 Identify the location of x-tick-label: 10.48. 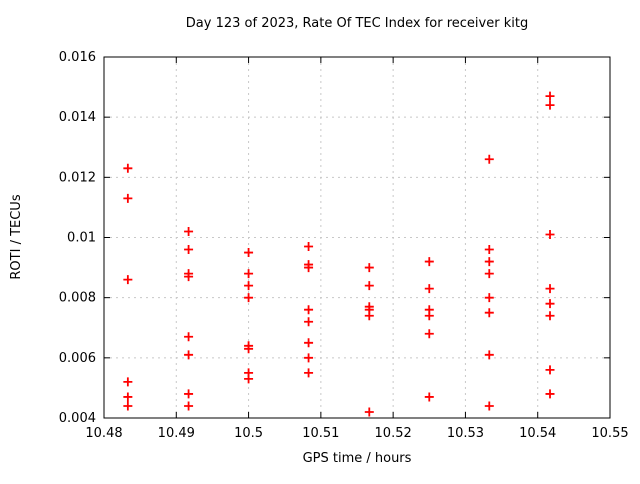
(103, 433).